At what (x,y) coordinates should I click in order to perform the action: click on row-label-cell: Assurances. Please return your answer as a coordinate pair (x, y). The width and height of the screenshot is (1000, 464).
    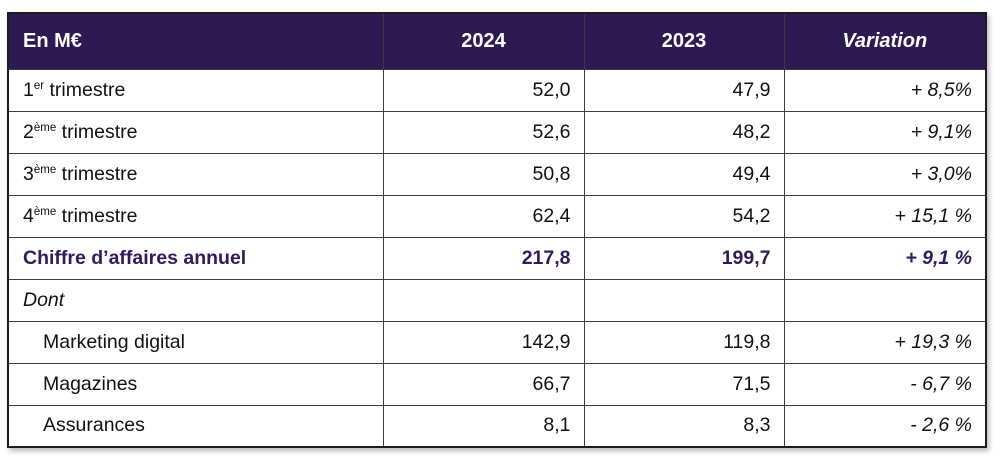
    Looking at the image, I should click on (195, 426).